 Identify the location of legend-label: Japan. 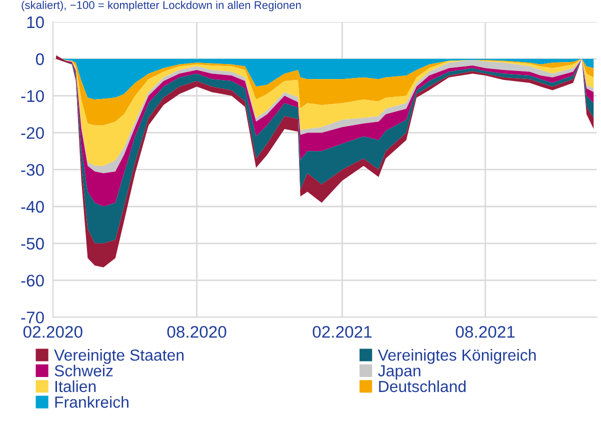
(399, 372).